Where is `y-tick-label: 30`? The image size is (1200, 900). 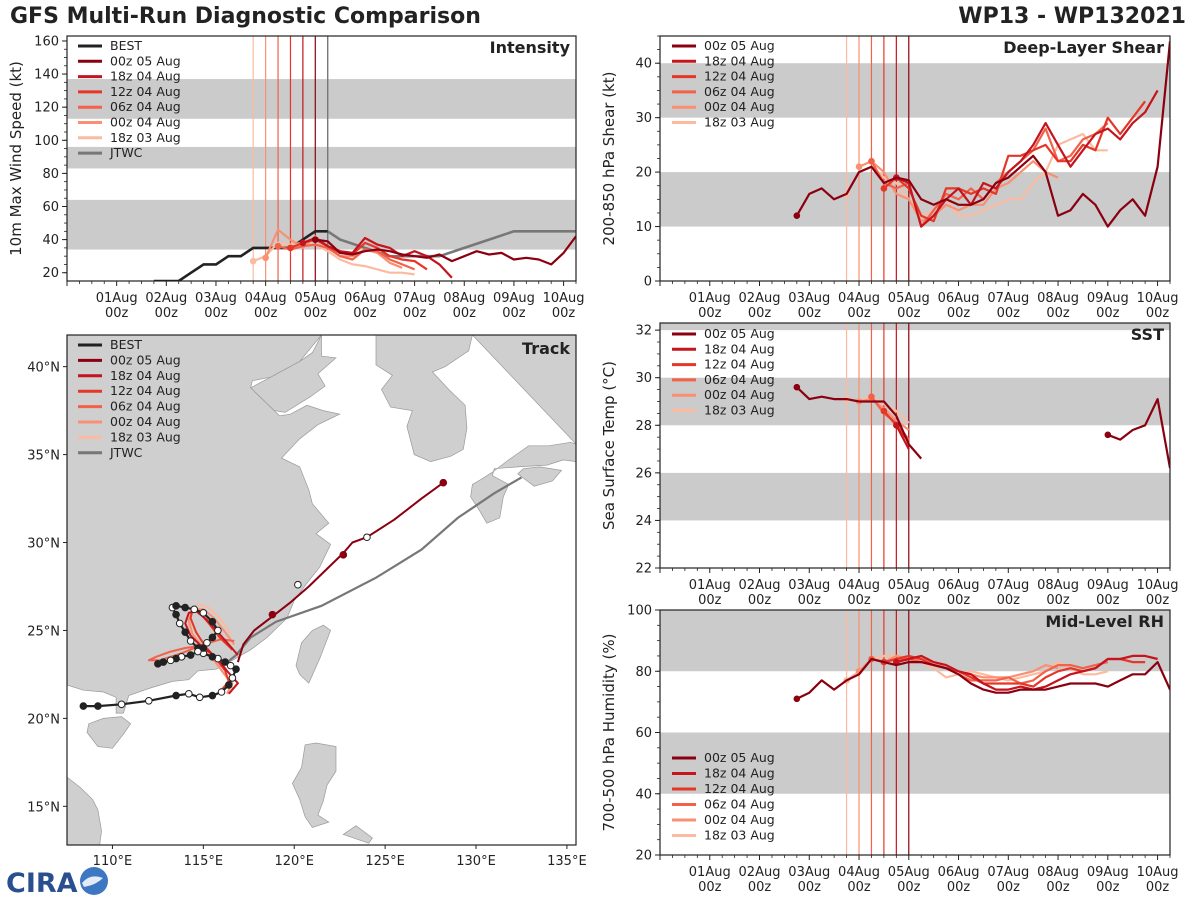
y-tick-label: 30 is located at coordinates (643, 378).